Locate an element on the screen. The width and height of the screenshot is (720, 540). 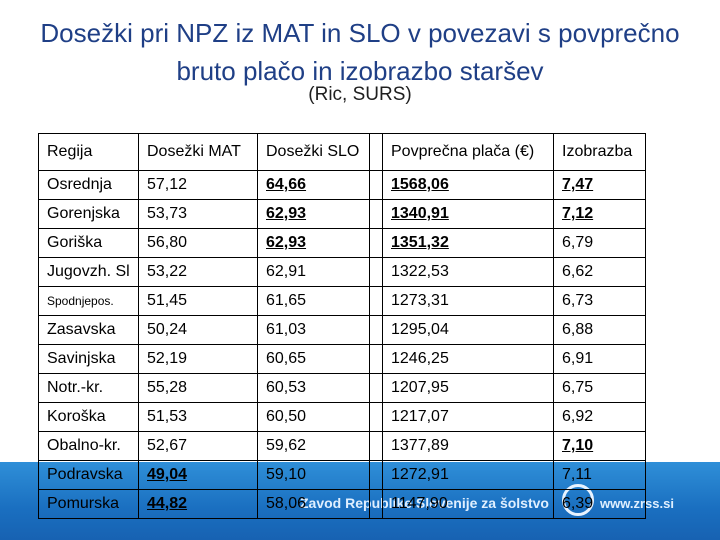
table-row: Zasavska 50,24 61,03 1295,04 6,88 is located at coordinates (342, 330).